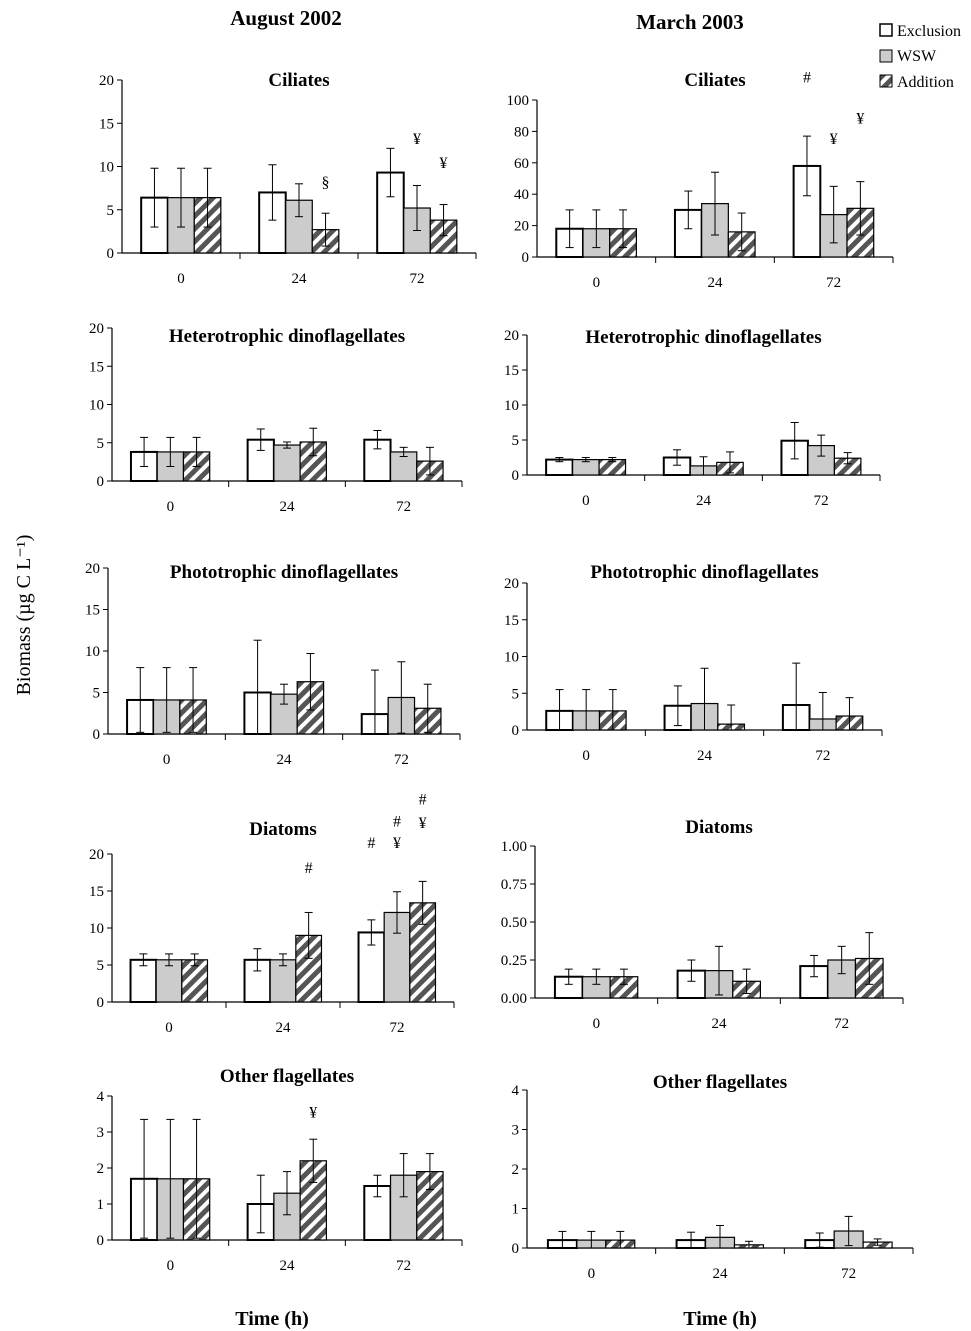 Image resolution: width=971 pixels, height=1331 pixels. I want to click on panel-right-other-flagellates: Other flagellates 0 1 2 3 4 0 24 72, so click(713, 1177).